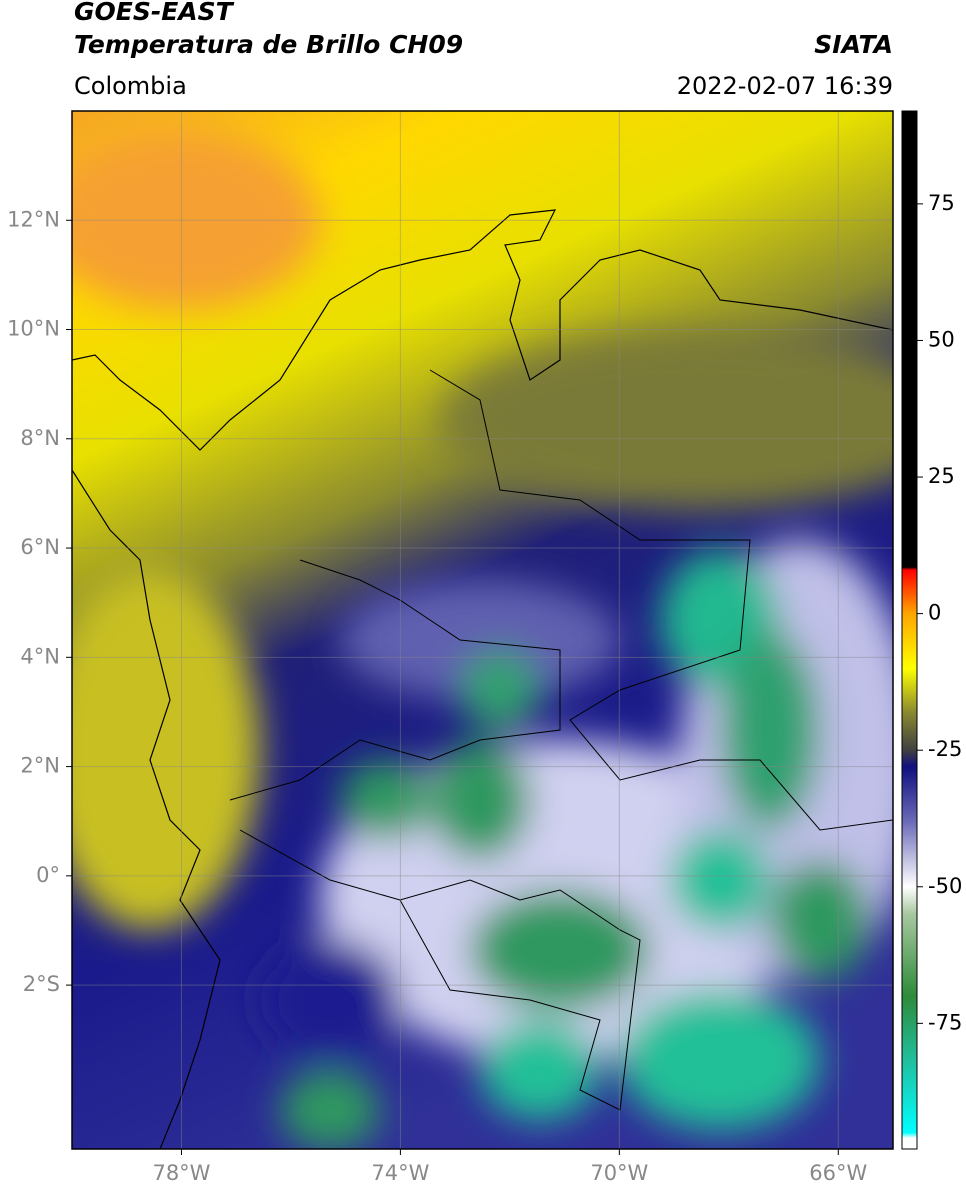 This screenshot has width=966, height=1194. Describe the element at coordinates (619, 1173) in the screenshot. I see `x-tick-label: 70°W` at that location.